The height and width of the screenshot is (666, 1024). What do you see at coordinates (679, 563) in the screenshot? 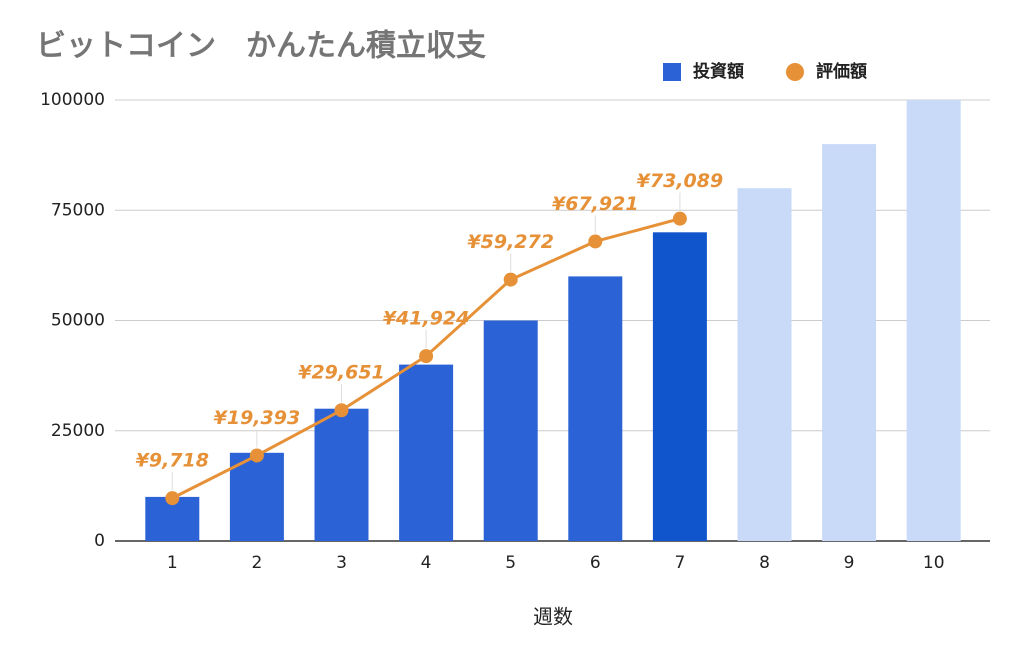
I see `x-tick-label: 7` at bounding box center [679, 563].